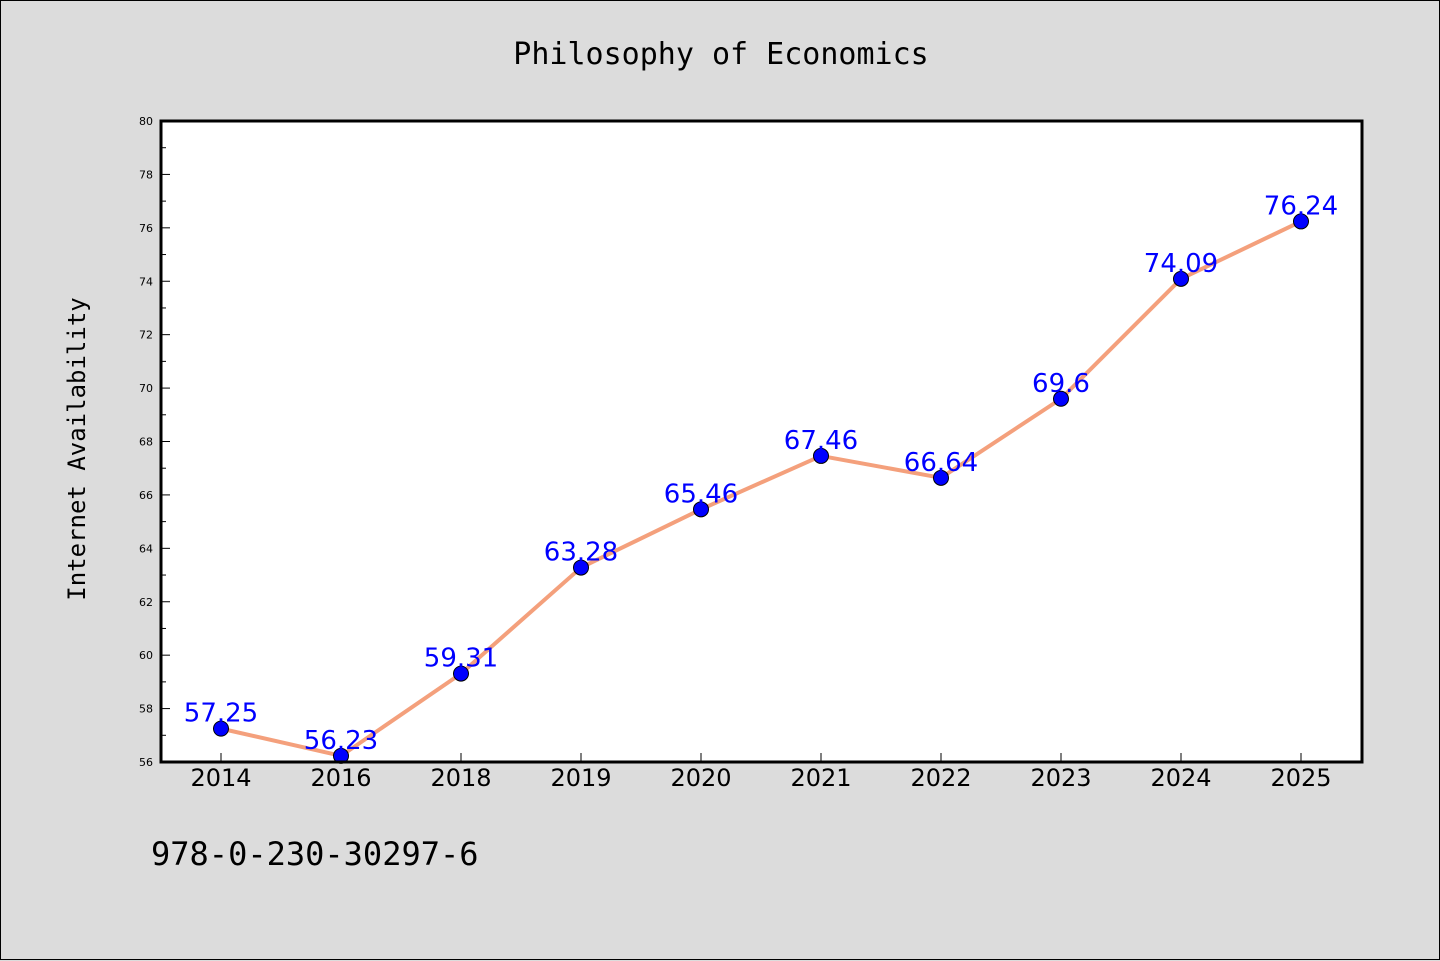 This screenshot has width=1440, height=961. What do you see at coordinates (154, 442) in the screenshot?
I see `y-axis: 56 58 60 62 64 66 68 70 72 74 76 78 80` at bounding box center [154, 442].